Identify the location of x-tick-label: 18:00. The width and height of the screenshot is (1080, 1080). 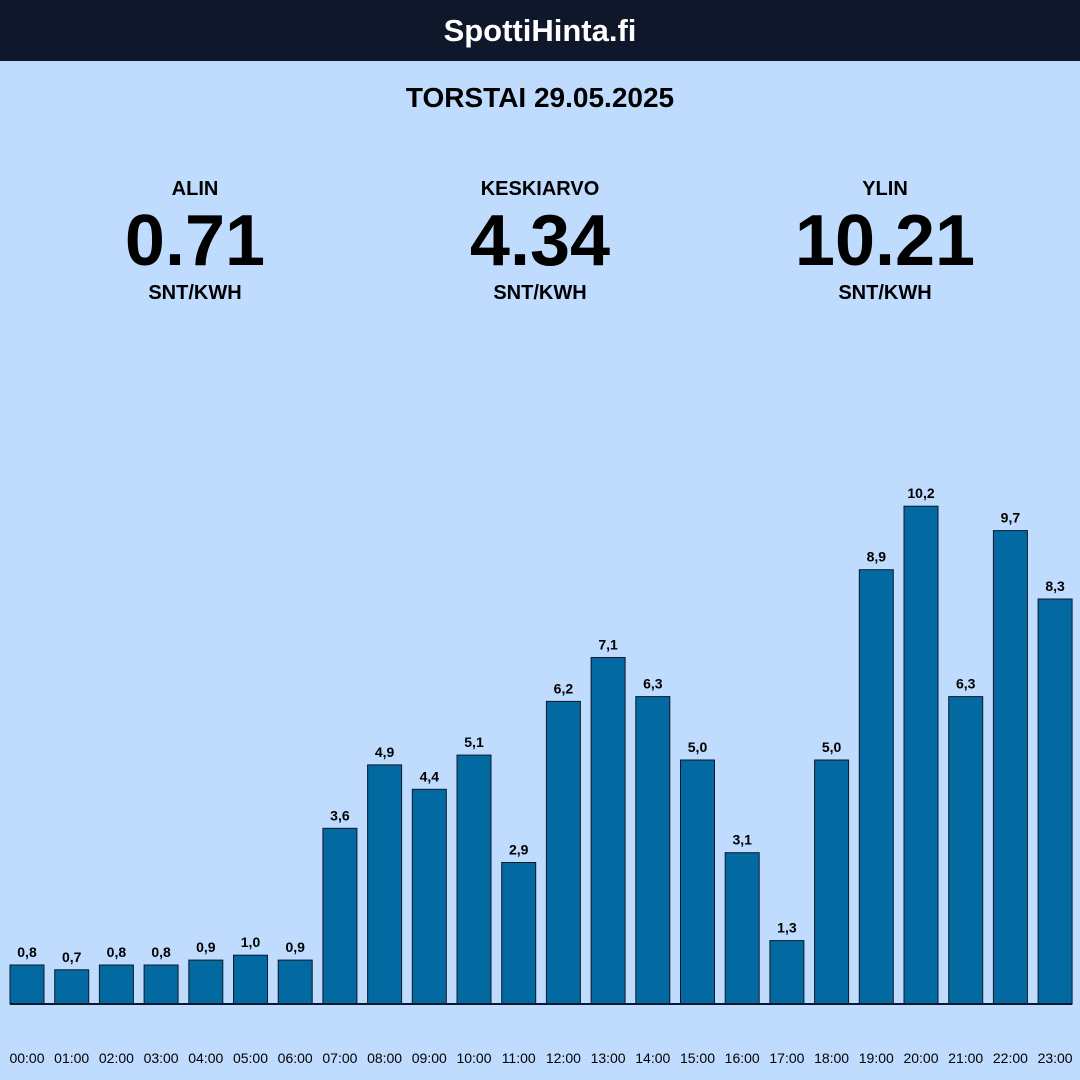
(831, 1058).